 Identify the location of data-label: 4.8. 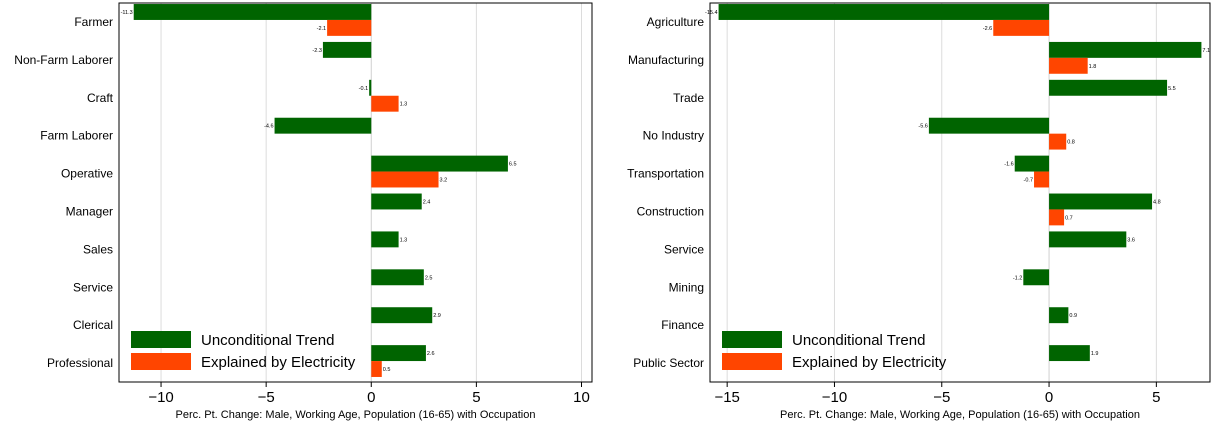
(1157, 202).